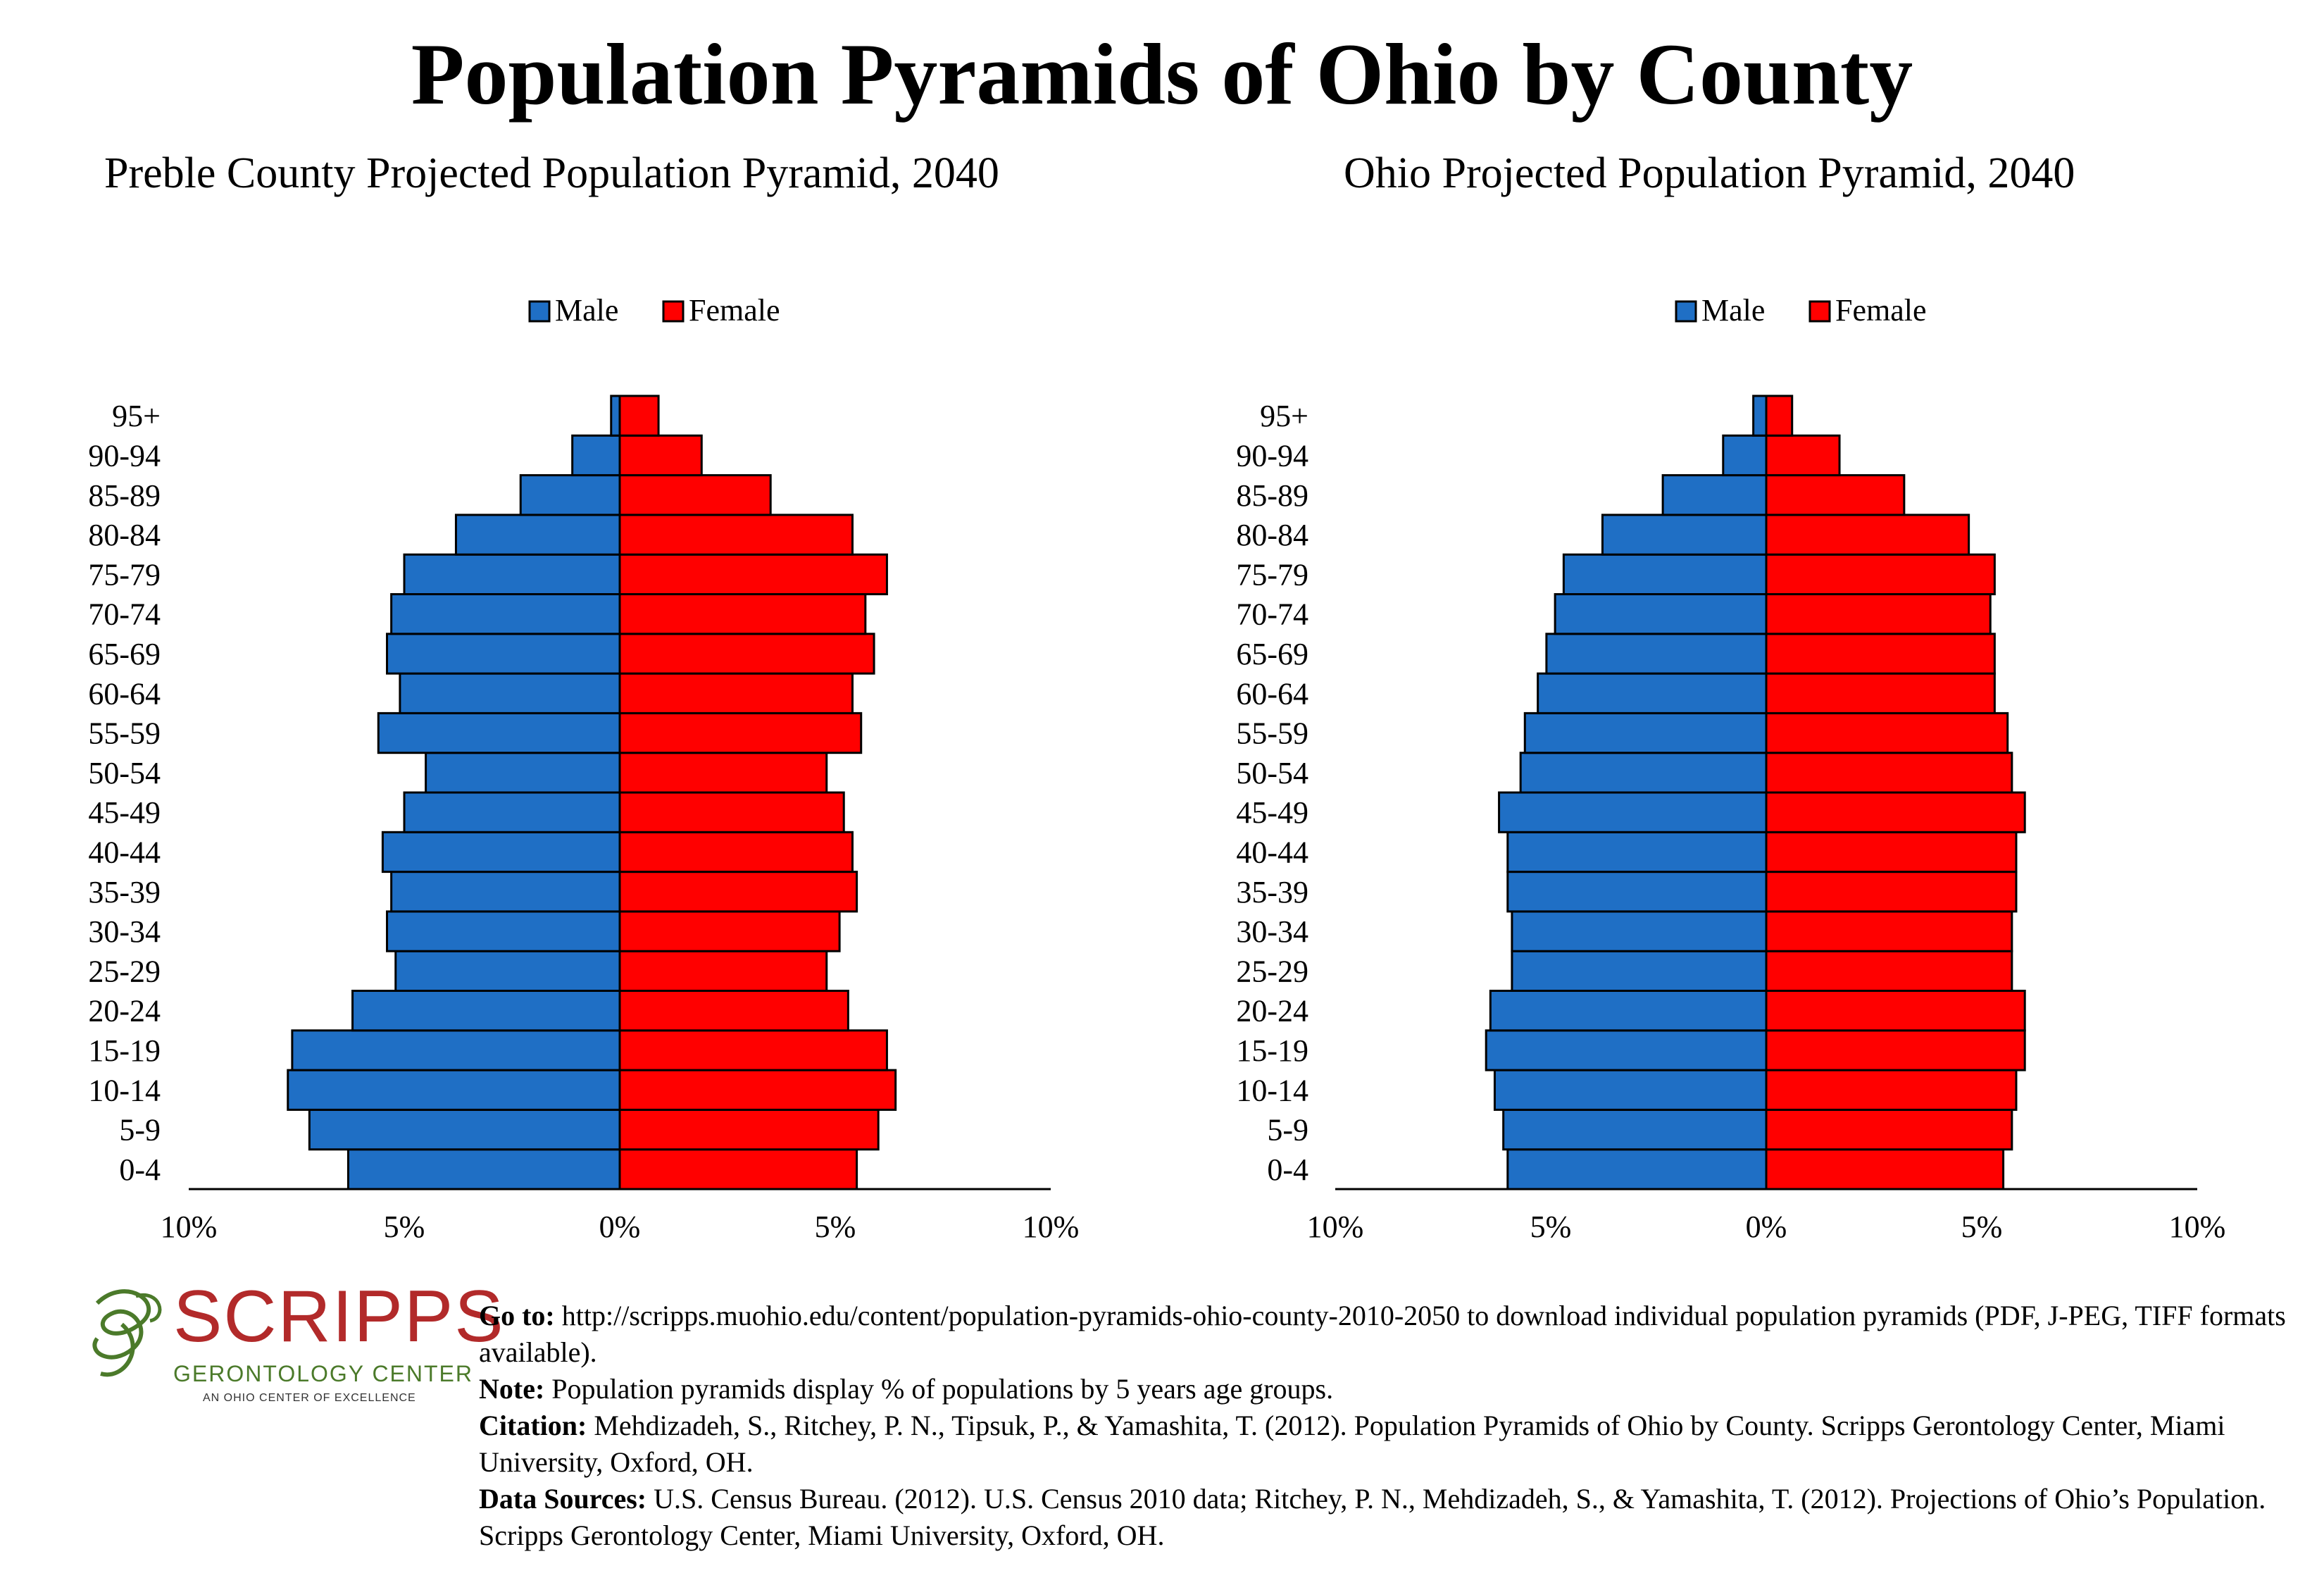 The width and height of the screenshot is (2324, 1585). Describe the element at coordinates (339, 1316) in the screenshot. I see `logo-wordmark: SCRIPPS` at that location.